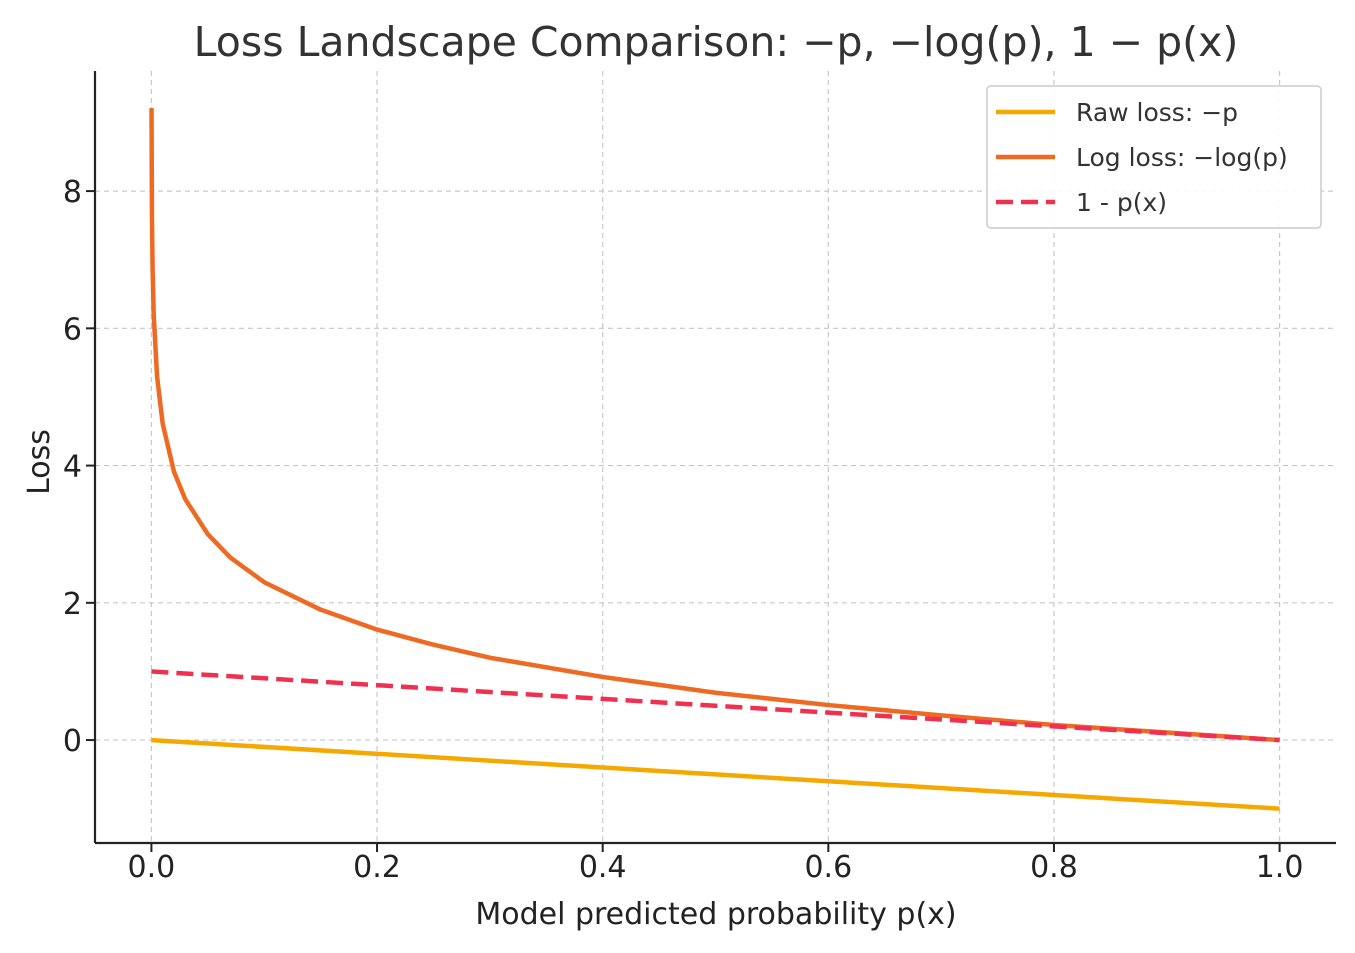 The image size is (1355, 953). I want to click on x-tick-label: 0.0, so click(152, 867).